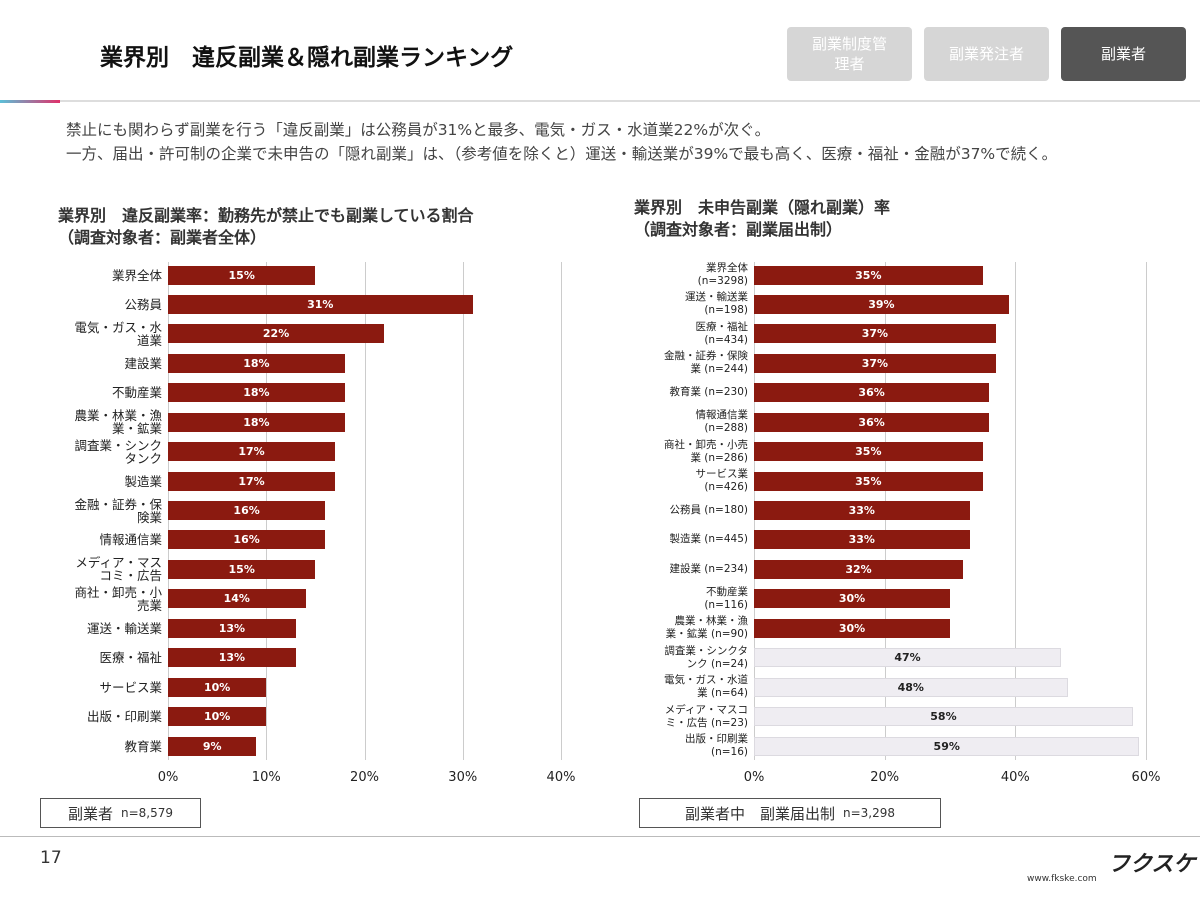 The height and width of the screenshot is (900, 1200). Describe the element at coordinates (130, 540) in the screenshot. I see `category-label: 情報通信業` at that location.